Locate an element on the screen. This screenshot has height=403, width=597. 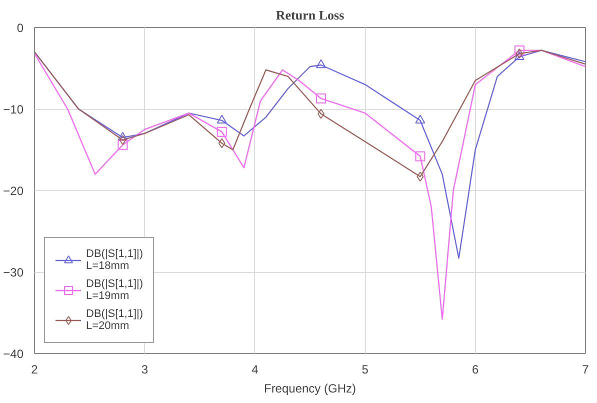
x-tick-label: 3 is located at coordinates (144, 369).